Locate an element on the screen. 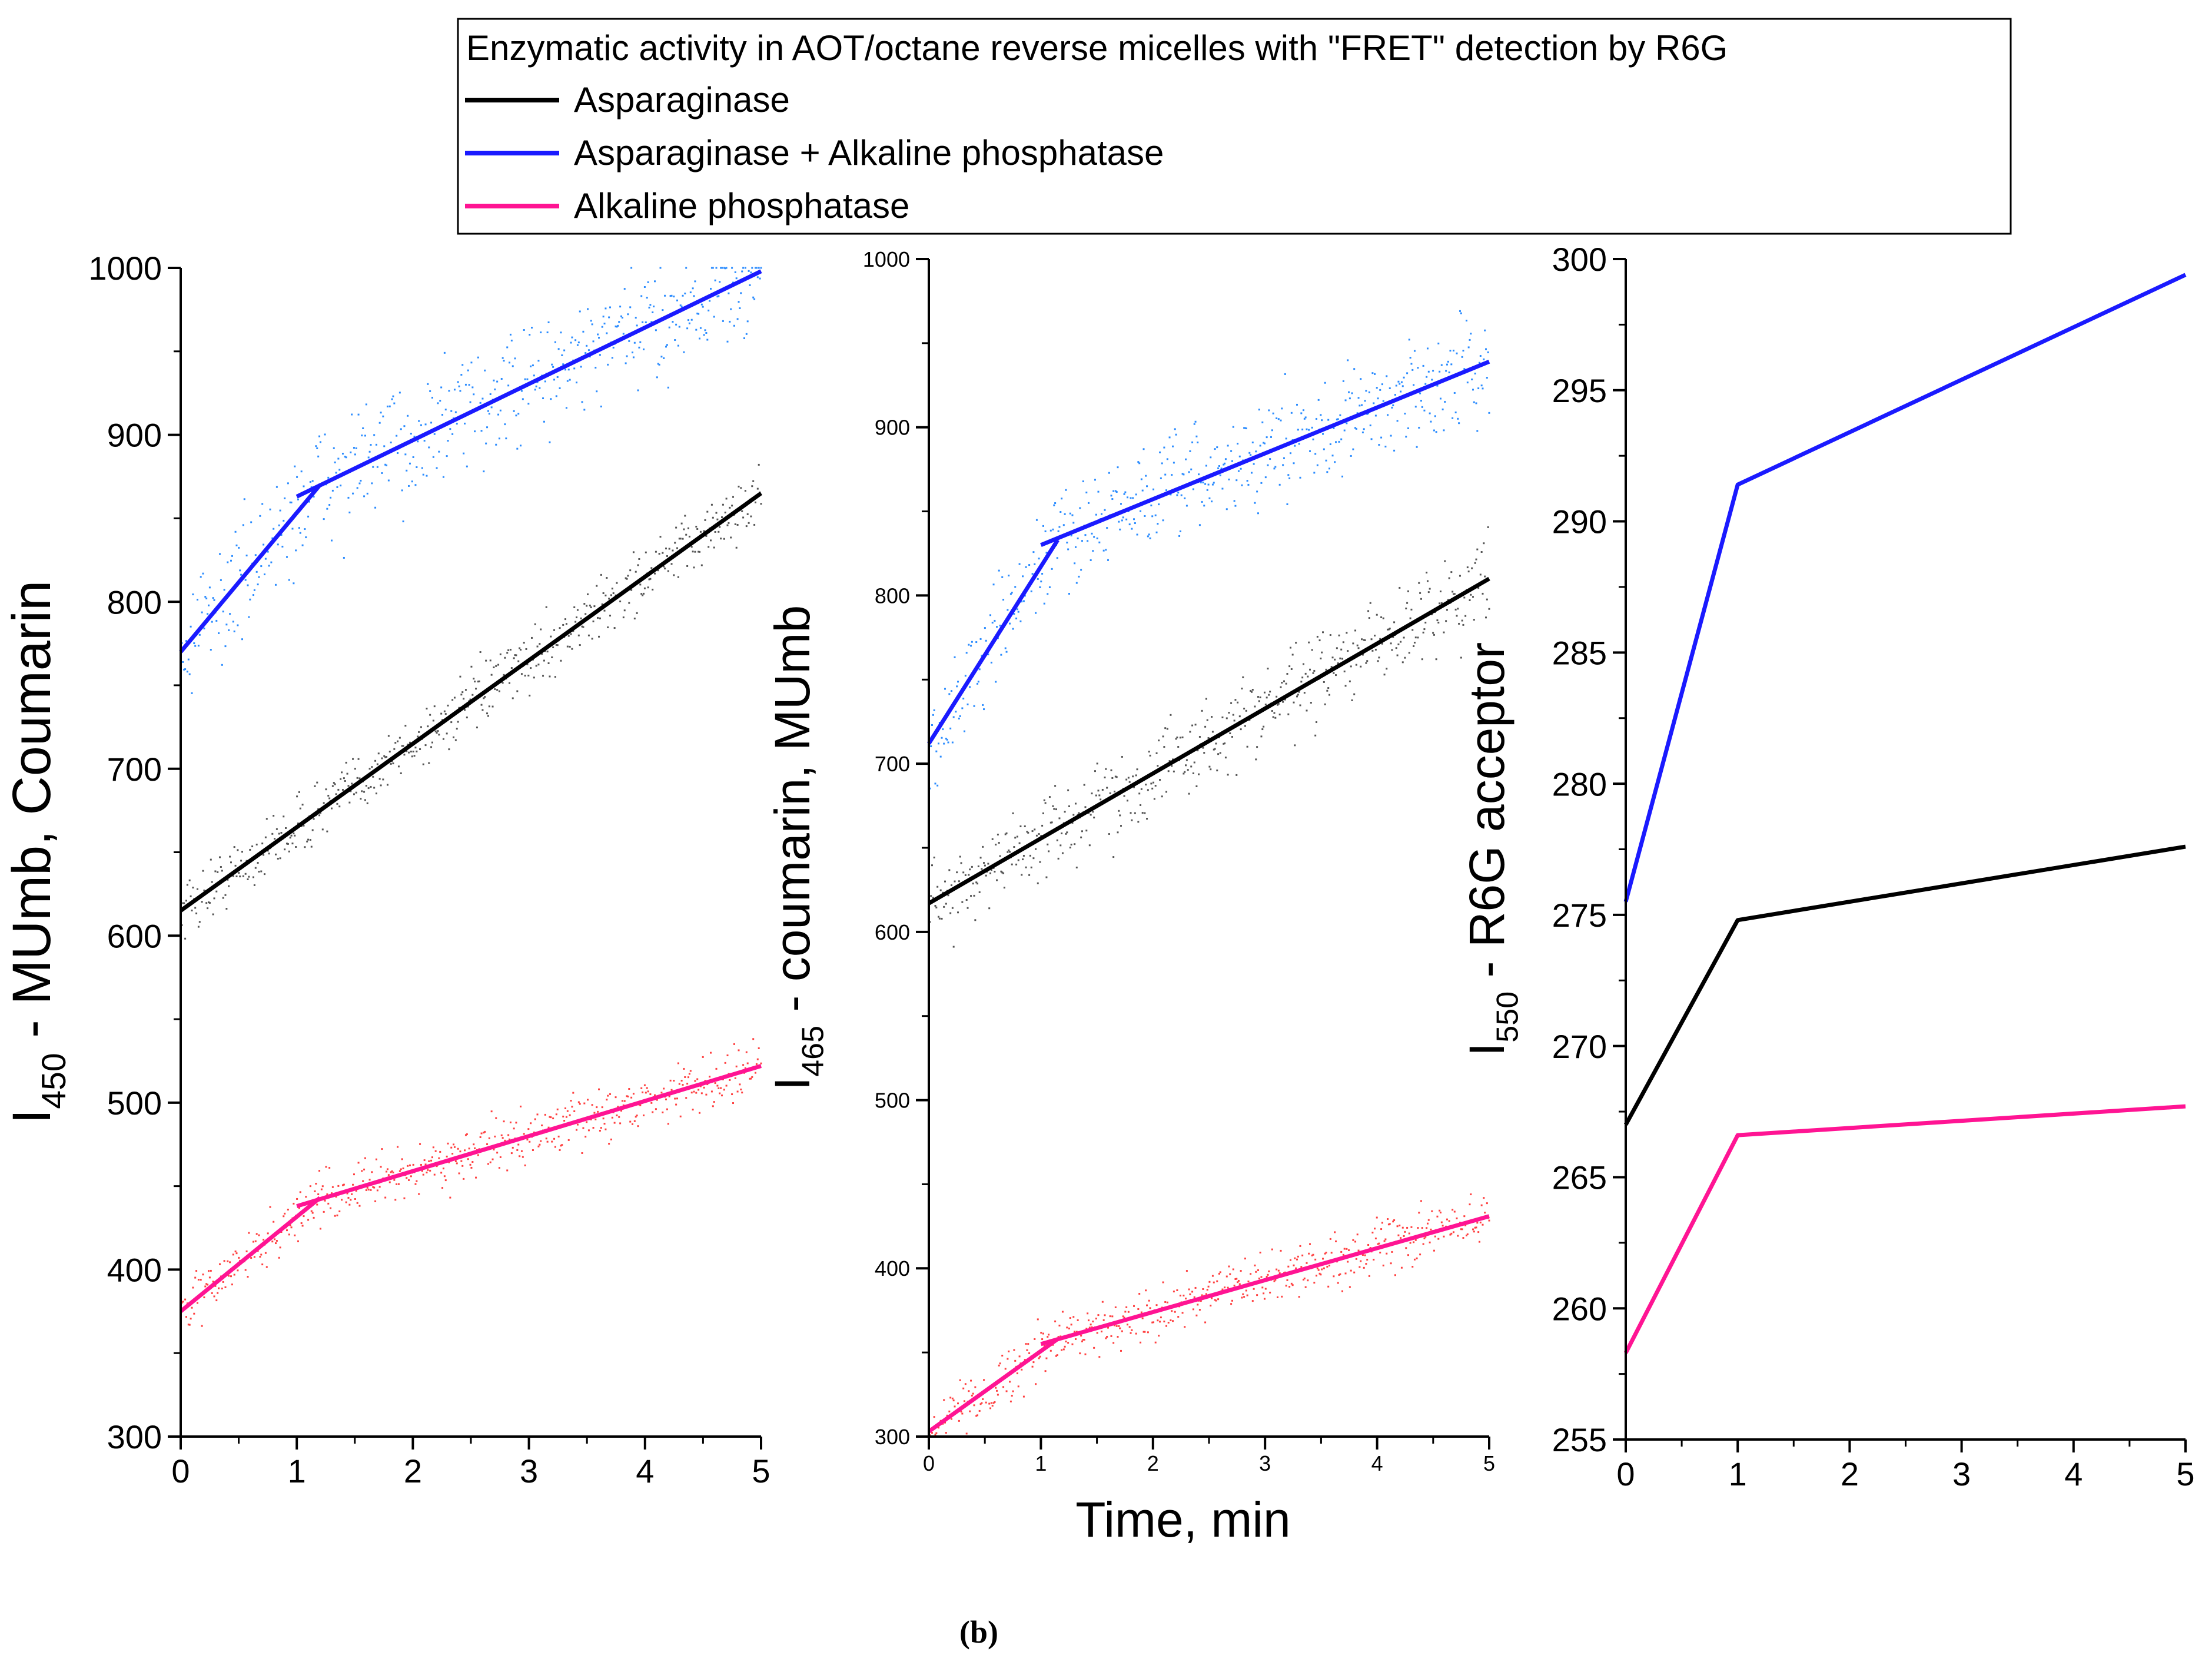 The width and height of the screenshot is (2212, 1665). y-axis-label-rest: - MUmb, Coumarin is located at coordinates (32, 817).